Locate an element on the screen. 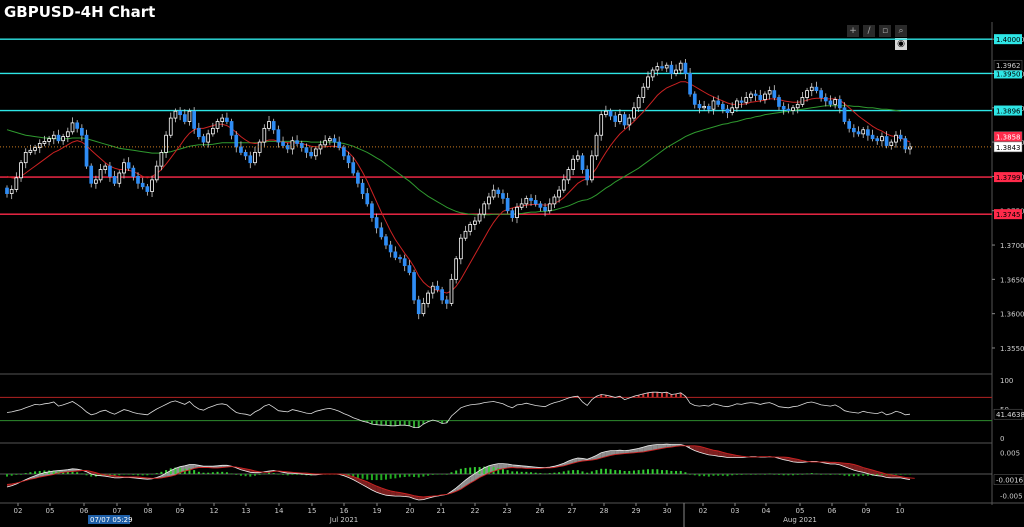 This screenshot has height=527, width=1024. rsi-line is located at coordinates (458, 410).